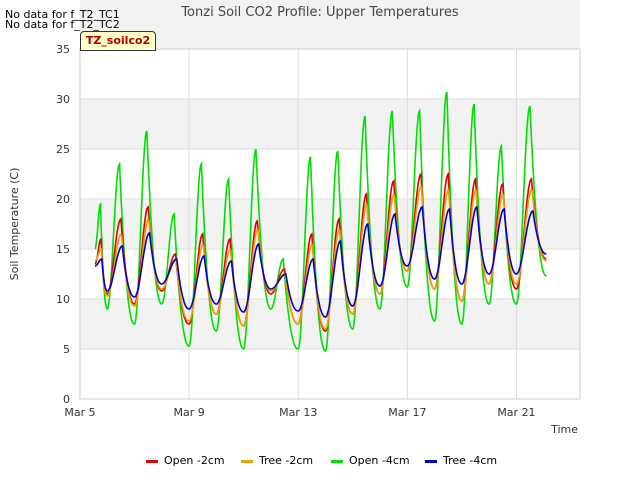 This screenshot has width=640, height=480. Describe the element at coordinates (431, 461) in the screenshot. I see `legend-swatch-tree-4cm` at that location.